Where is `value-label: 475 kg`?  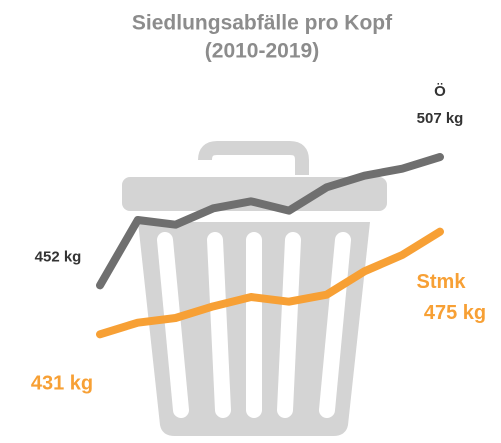
value-label: 475 kg is located at coordinates (455, 313).